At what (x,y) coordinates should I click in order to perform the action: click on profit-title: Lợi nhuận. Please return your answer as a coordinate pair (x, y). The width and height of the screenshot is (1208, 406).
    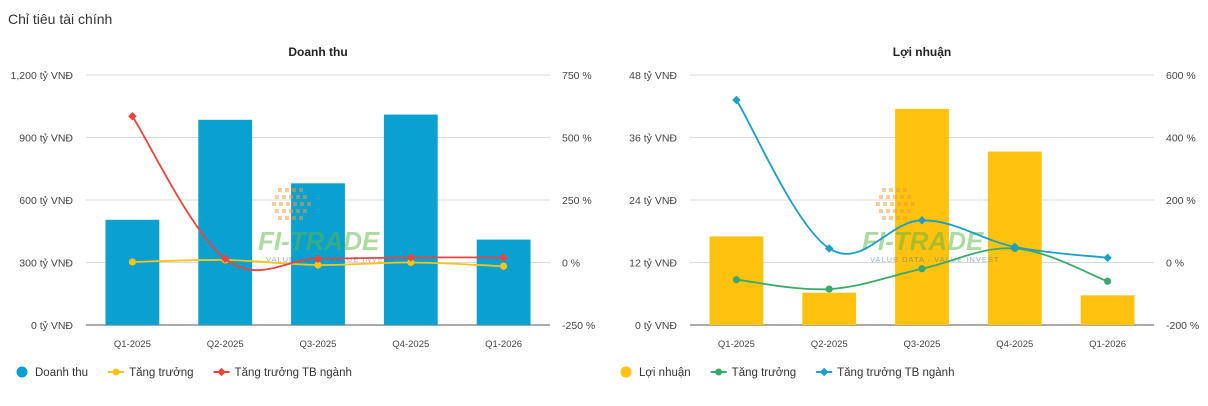
    Looking at the image, I should click on (922, 52).